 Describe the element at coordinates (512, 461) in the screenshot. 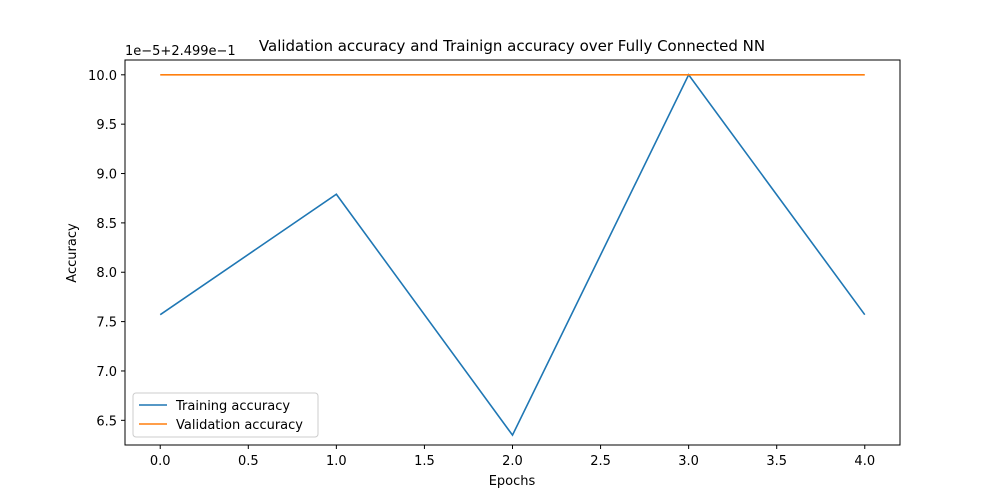

I see `x-tick-label: 2.0` at that location.